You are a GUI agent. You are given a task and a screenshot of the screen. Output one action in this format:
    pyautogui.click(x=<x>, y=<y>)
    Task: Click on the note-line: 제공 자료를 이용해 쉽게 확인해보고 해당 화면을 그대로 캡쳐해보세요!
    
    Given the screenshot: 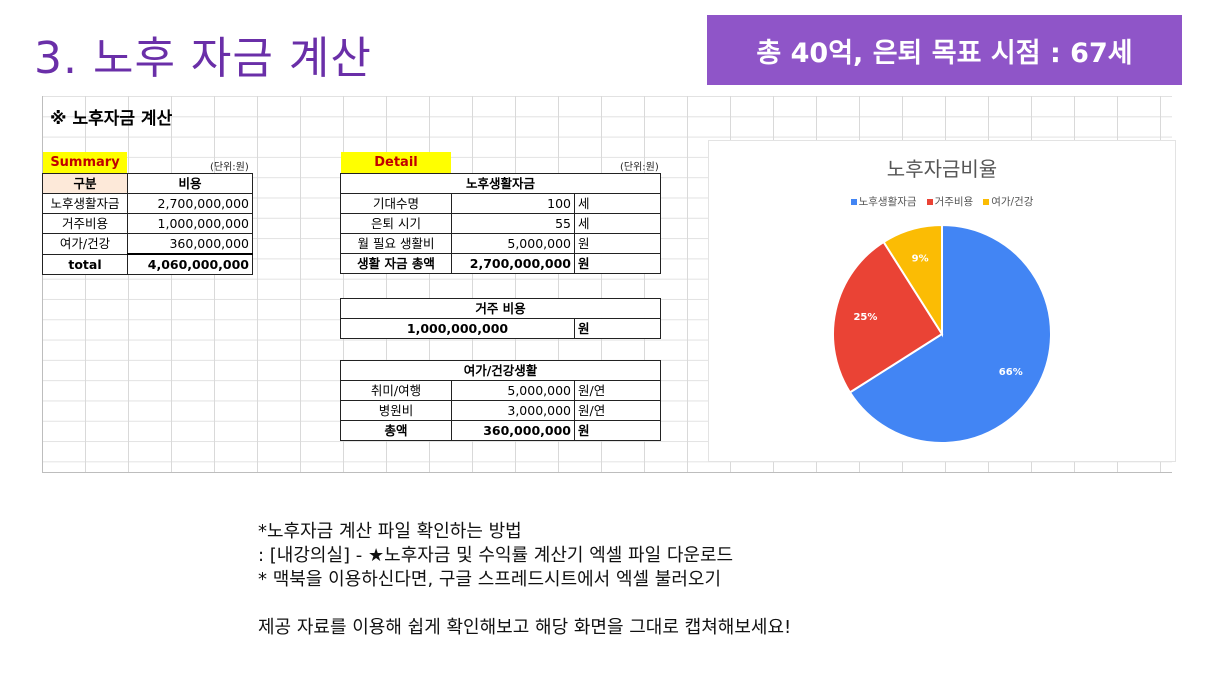 What is the action you would take?
    pyautogui.click(x=525, y=627)
    